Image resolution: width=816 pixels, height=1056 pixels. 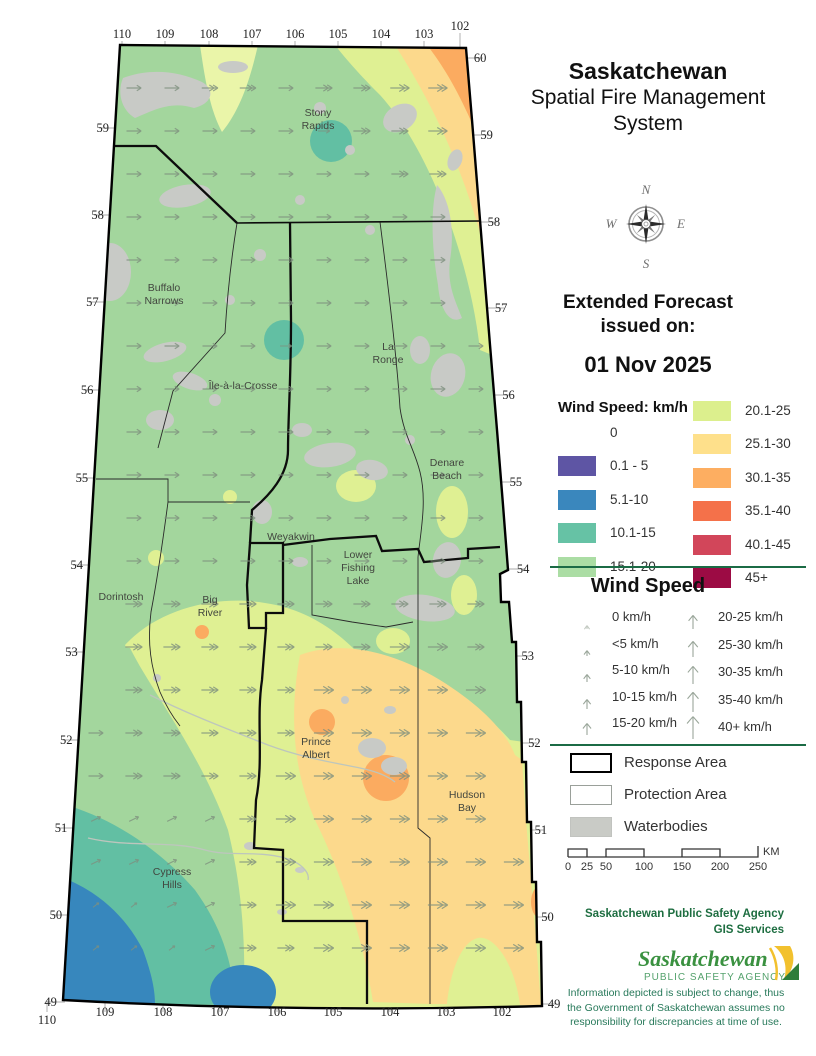 I want to click on graticule-label: 106, so click(x=295, y=34).